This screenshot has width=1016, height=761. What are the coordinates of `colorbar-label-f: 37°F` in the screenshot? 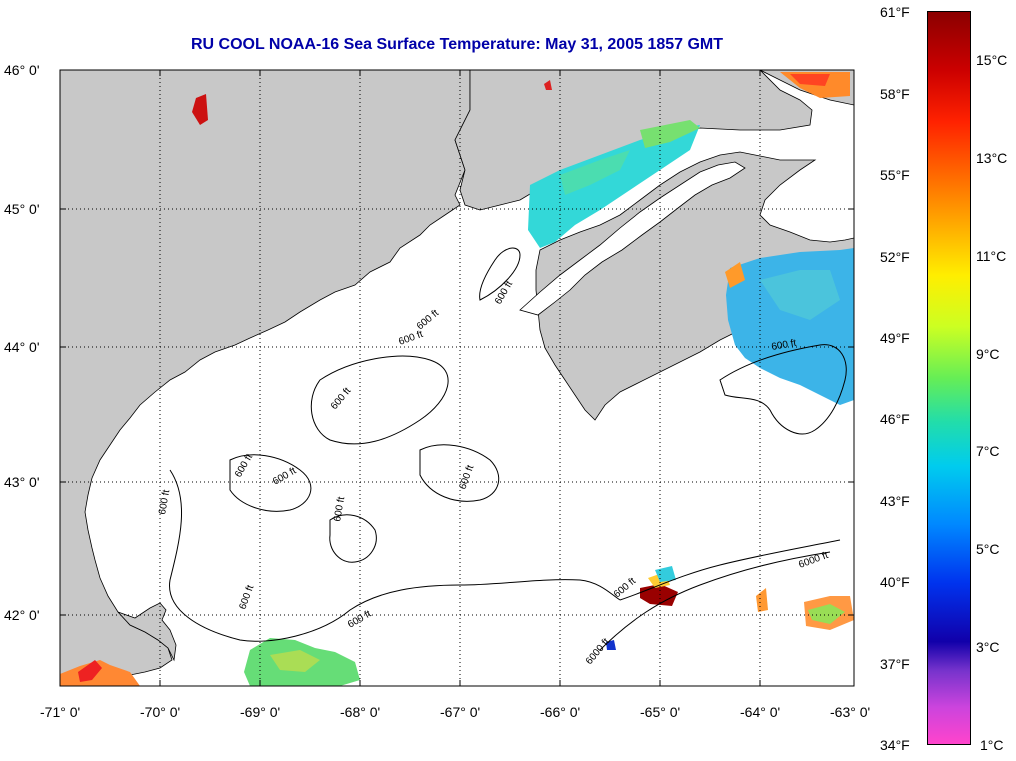 It's located at (895, 664).